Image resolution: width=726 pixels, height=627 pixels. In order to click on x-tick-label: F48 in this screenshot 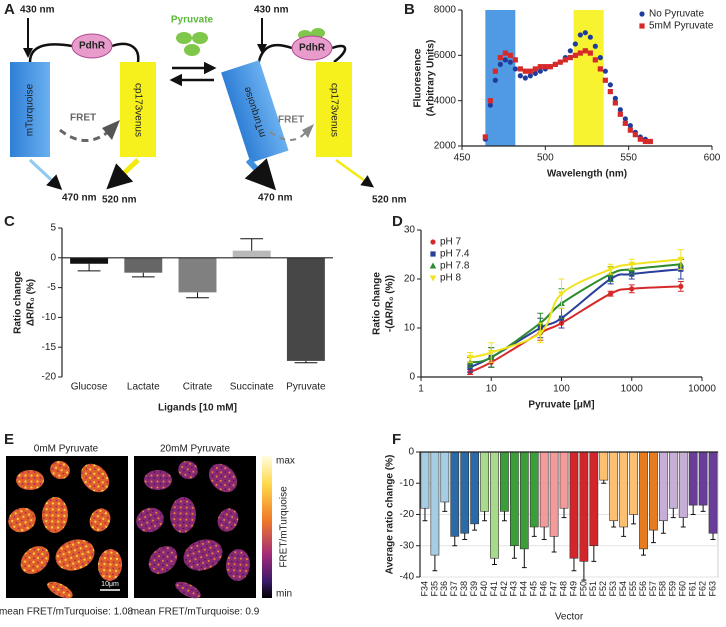, I will do `click(563, 589)`.